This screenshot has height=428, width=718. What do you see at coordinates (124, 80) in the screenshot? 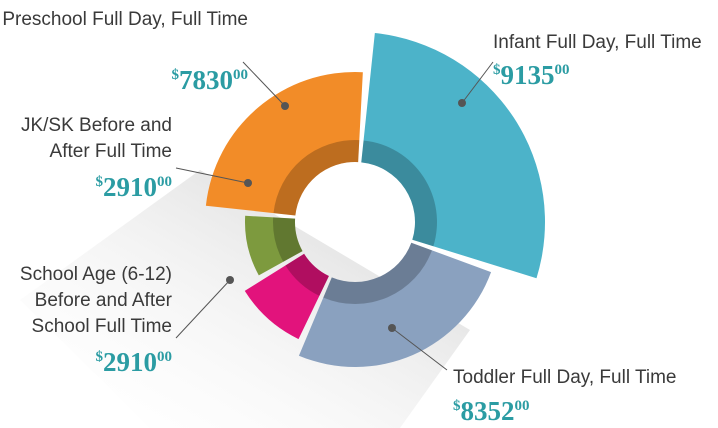
I see `value-label: $783000` at bounding box center [124, 80].